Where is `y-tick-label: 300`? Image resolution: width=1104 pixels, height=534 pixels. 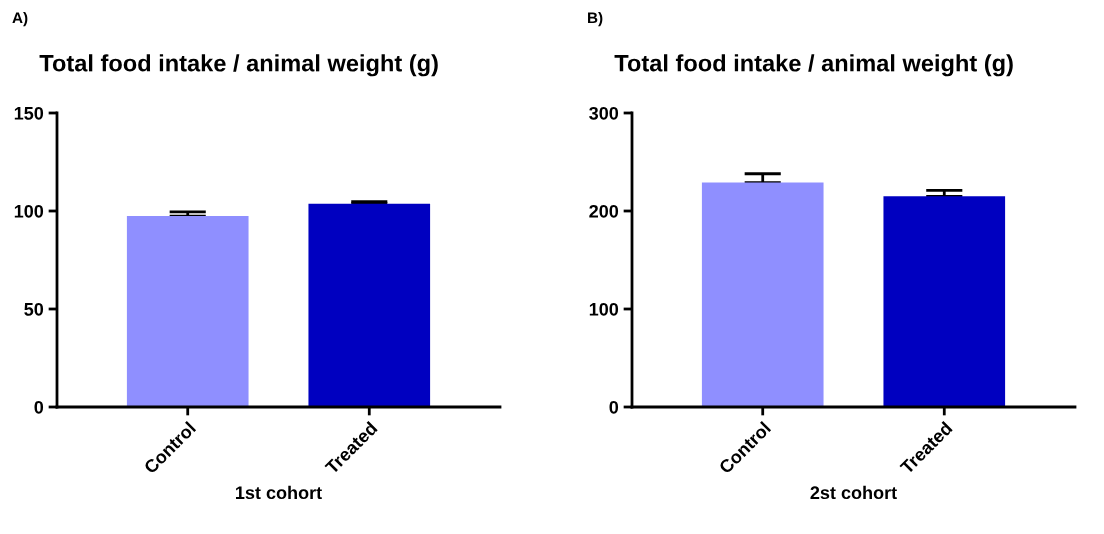
y-tick-label: 300 is located at coordinates (604, 113).